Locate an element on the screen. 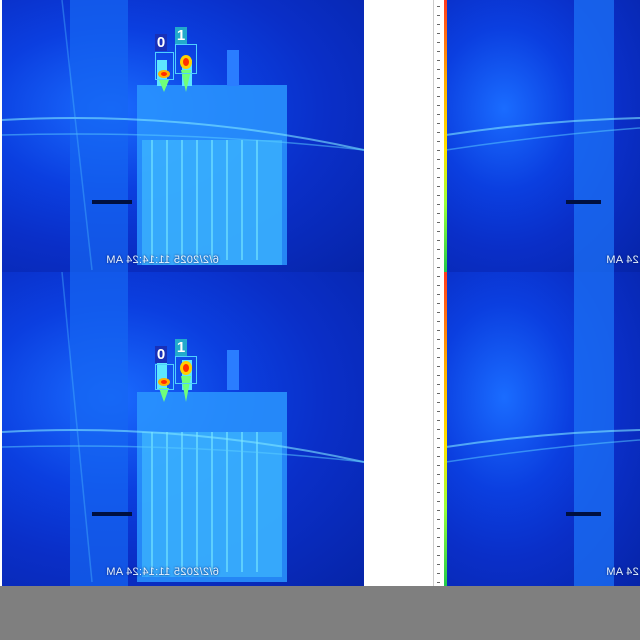 This screenshot has height=640, width=640. thermal-image-top-right: 24 AM is located at coordinates (543, 136).